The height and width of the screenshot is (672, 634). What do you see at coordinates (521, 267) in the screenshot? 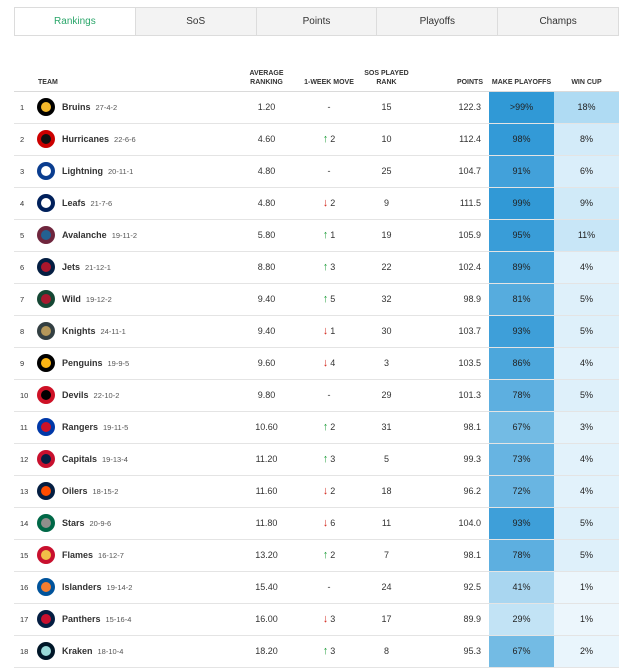
I see `make-playoffs-cell: 89%` at bounding box center [521, 267].